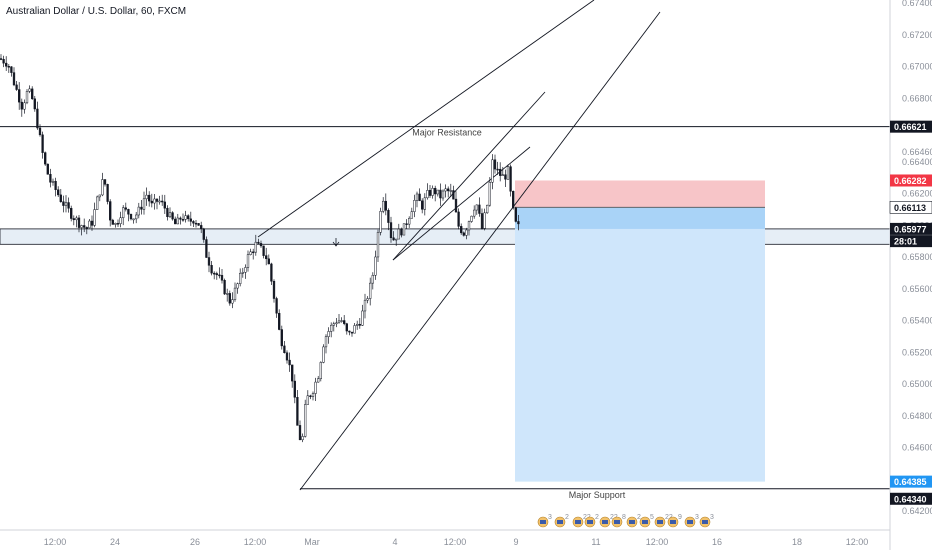  I want to click on price-tag-label: 0.66621, so click(910, 127).